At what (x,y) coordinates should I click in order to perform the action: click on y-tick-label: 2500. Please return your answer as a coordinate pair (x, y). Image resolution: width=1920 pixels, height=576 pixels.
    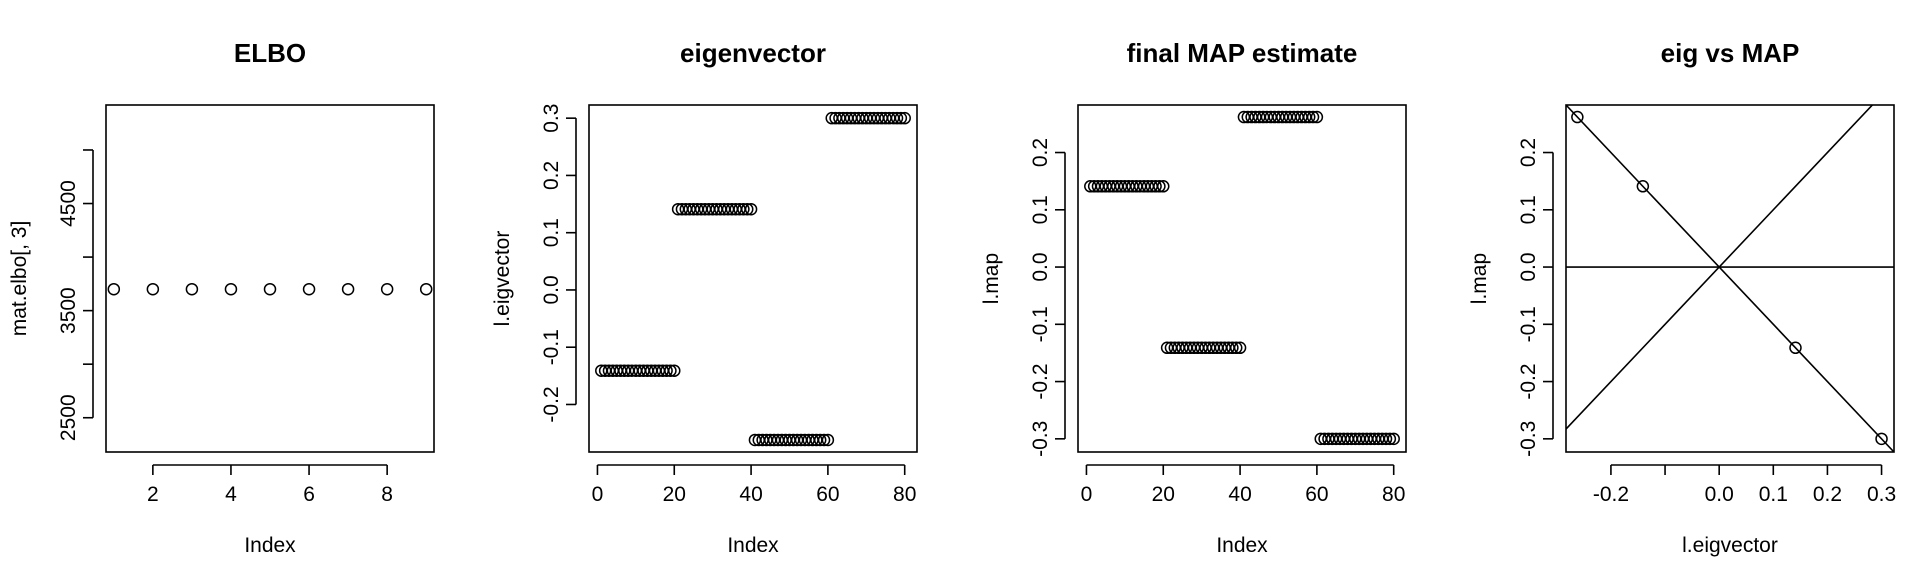
    Looking at the image, I should click on (68, 417).